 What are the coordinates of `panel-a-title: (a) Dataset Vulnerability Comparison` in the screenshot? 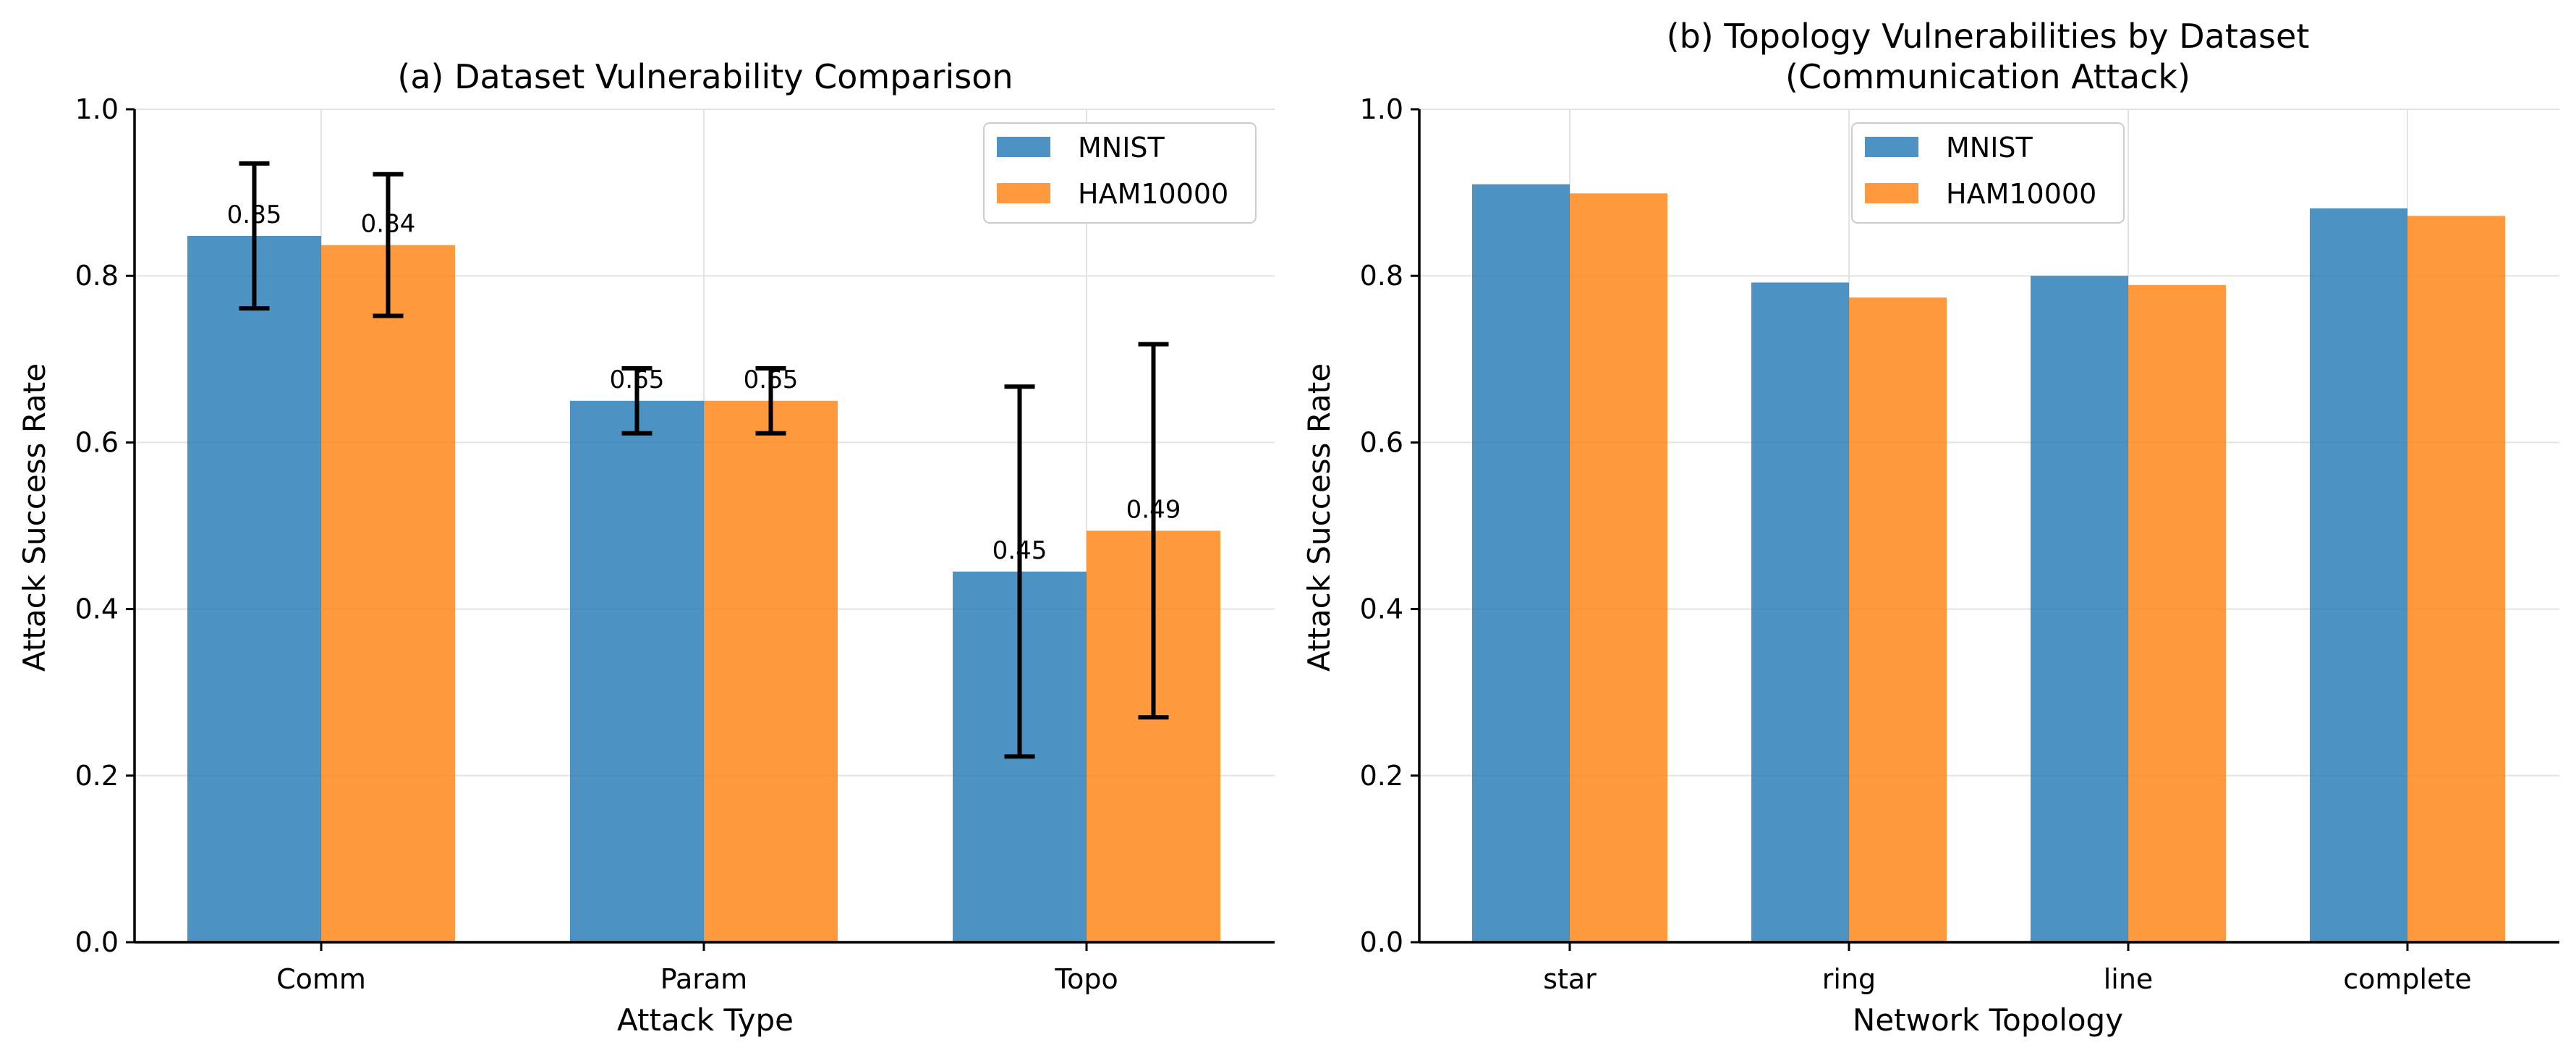 It's located at (705, 77).